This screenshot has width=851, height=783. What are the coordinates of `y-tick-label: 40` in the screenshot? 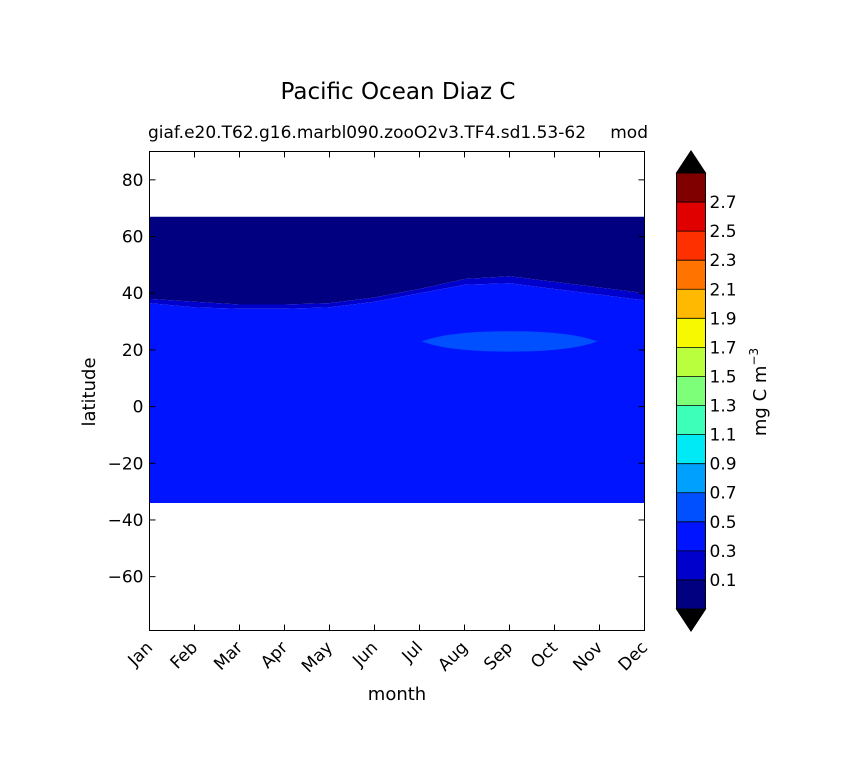 It's located at (133, 294).